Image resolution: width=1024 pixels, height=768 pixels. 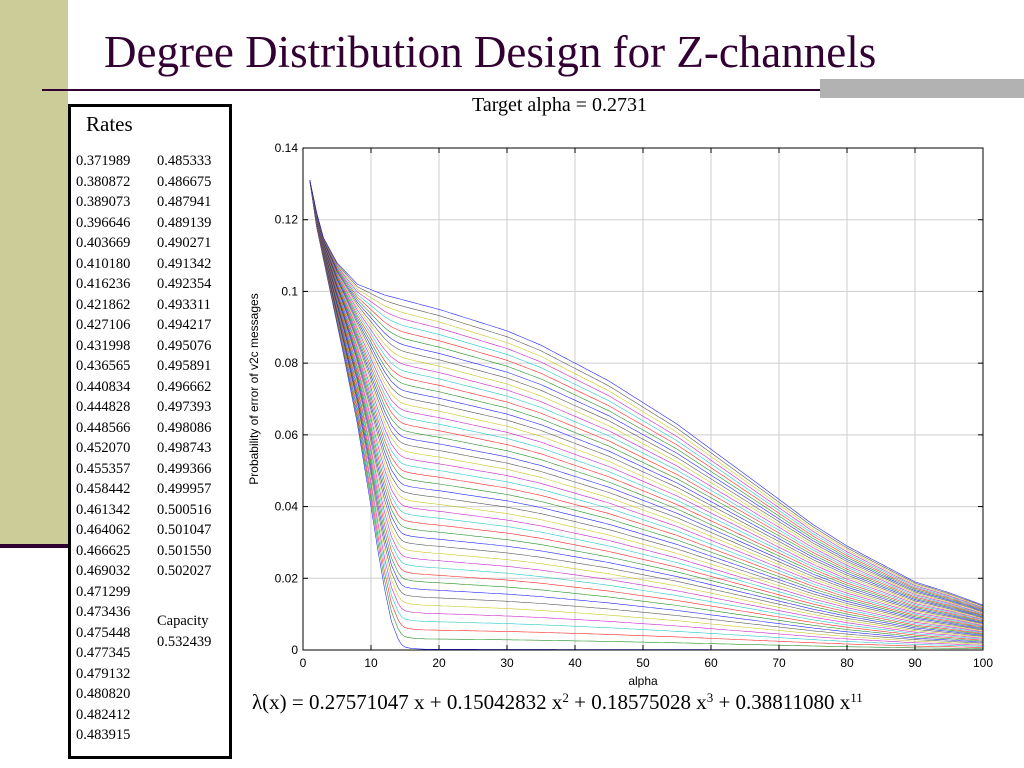 I want to click on rate-value: 0.396646, so click(x=103, y=222).